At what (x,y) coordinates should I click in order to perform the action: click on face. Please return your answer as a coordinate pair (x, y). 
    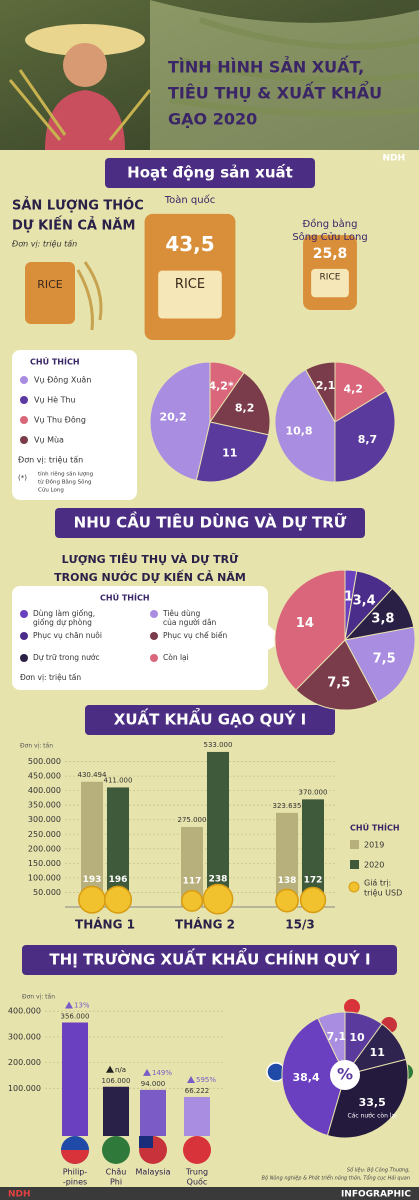
    Looking at the image, I should click on (85, 65).